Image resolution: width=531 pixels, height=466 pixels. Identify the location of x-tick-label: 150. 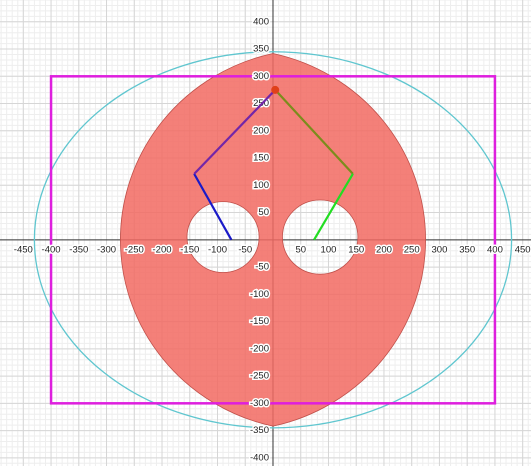
(356, 249).